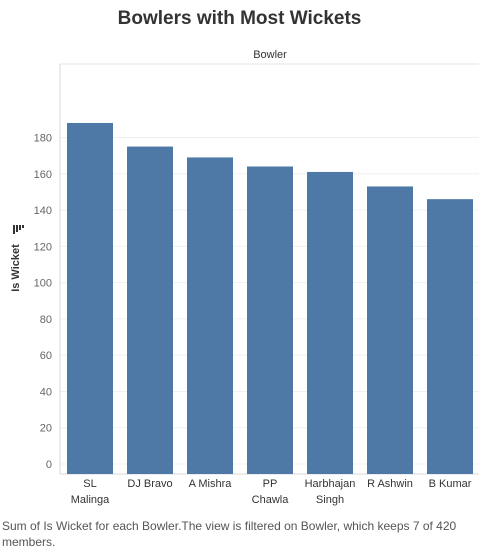 The image size is (479, 554). I want to click on x-category-label-0-1: Malinga, so click(90, 500).